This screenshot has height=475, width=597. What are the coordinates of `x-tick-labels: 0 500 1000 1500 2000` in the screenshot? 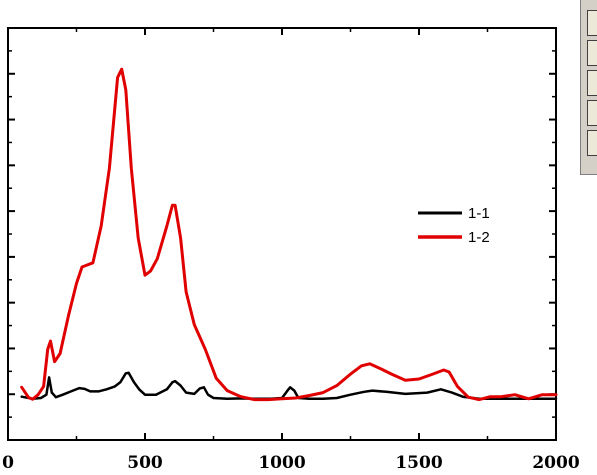 It's located at (291, 463).